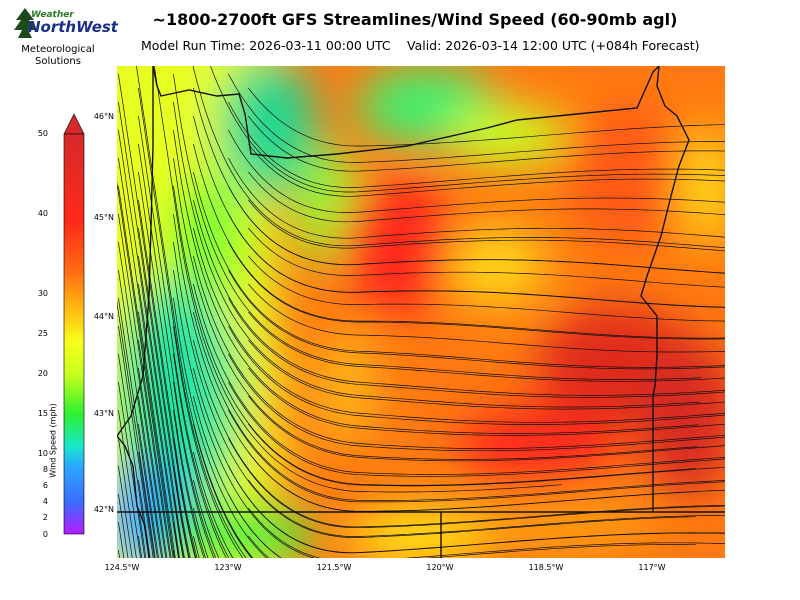  What do you see at coordinates (334, 567) in the screenshot?
I see `lon-label: 121.5°W` at bounding box center [334, 567].